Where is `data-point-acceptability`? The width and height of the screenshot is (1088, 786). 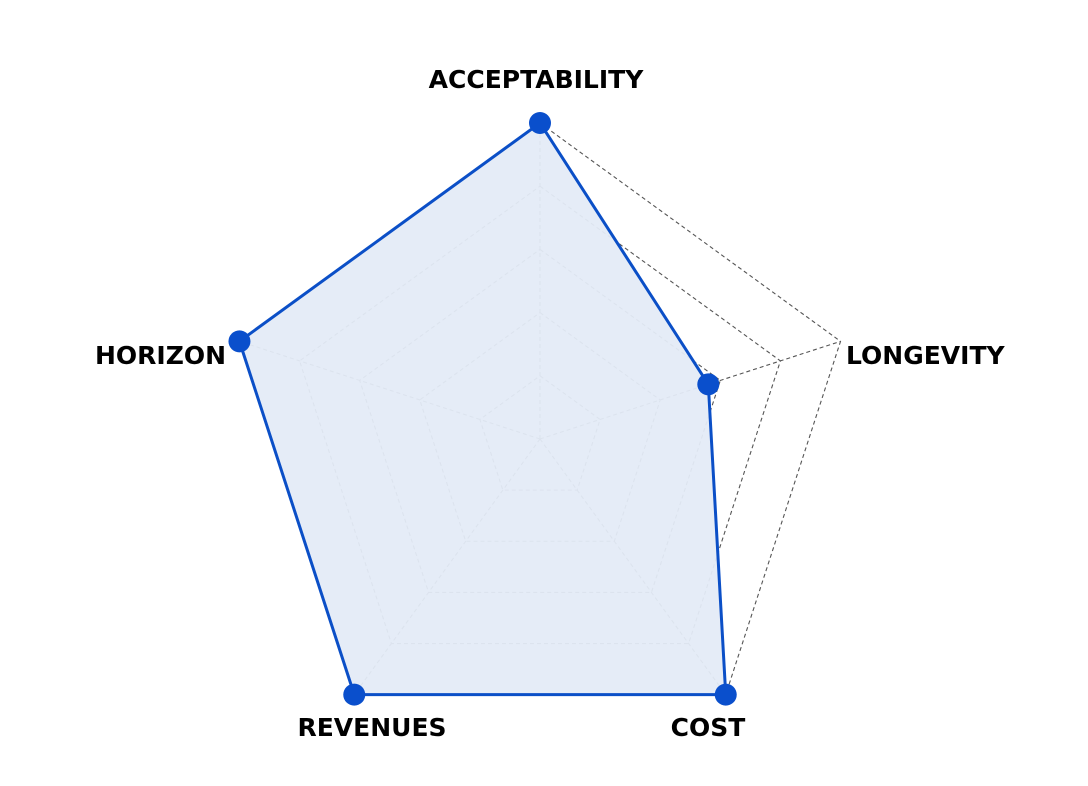 data-point-acceptability is located at coordinates (540, 123).